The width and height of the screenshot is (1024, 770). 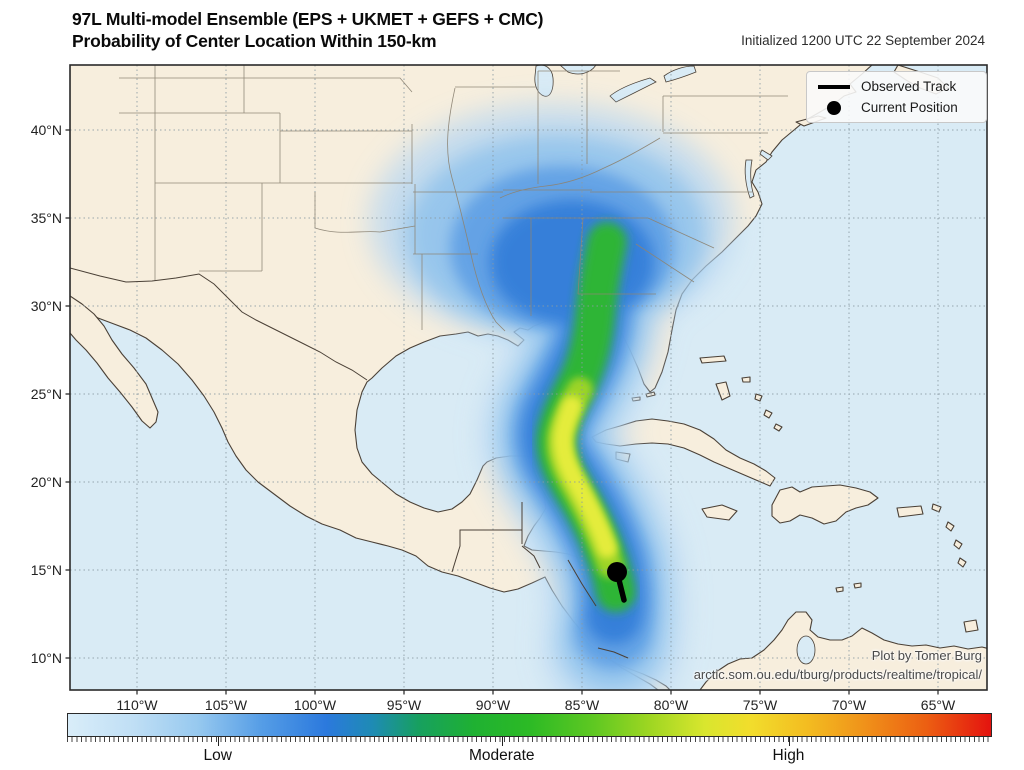 What do you see at coordinates (46, 218) in the screenshot?
I see `lat-label-35n: 35°N` at bounding box center [46, 218].